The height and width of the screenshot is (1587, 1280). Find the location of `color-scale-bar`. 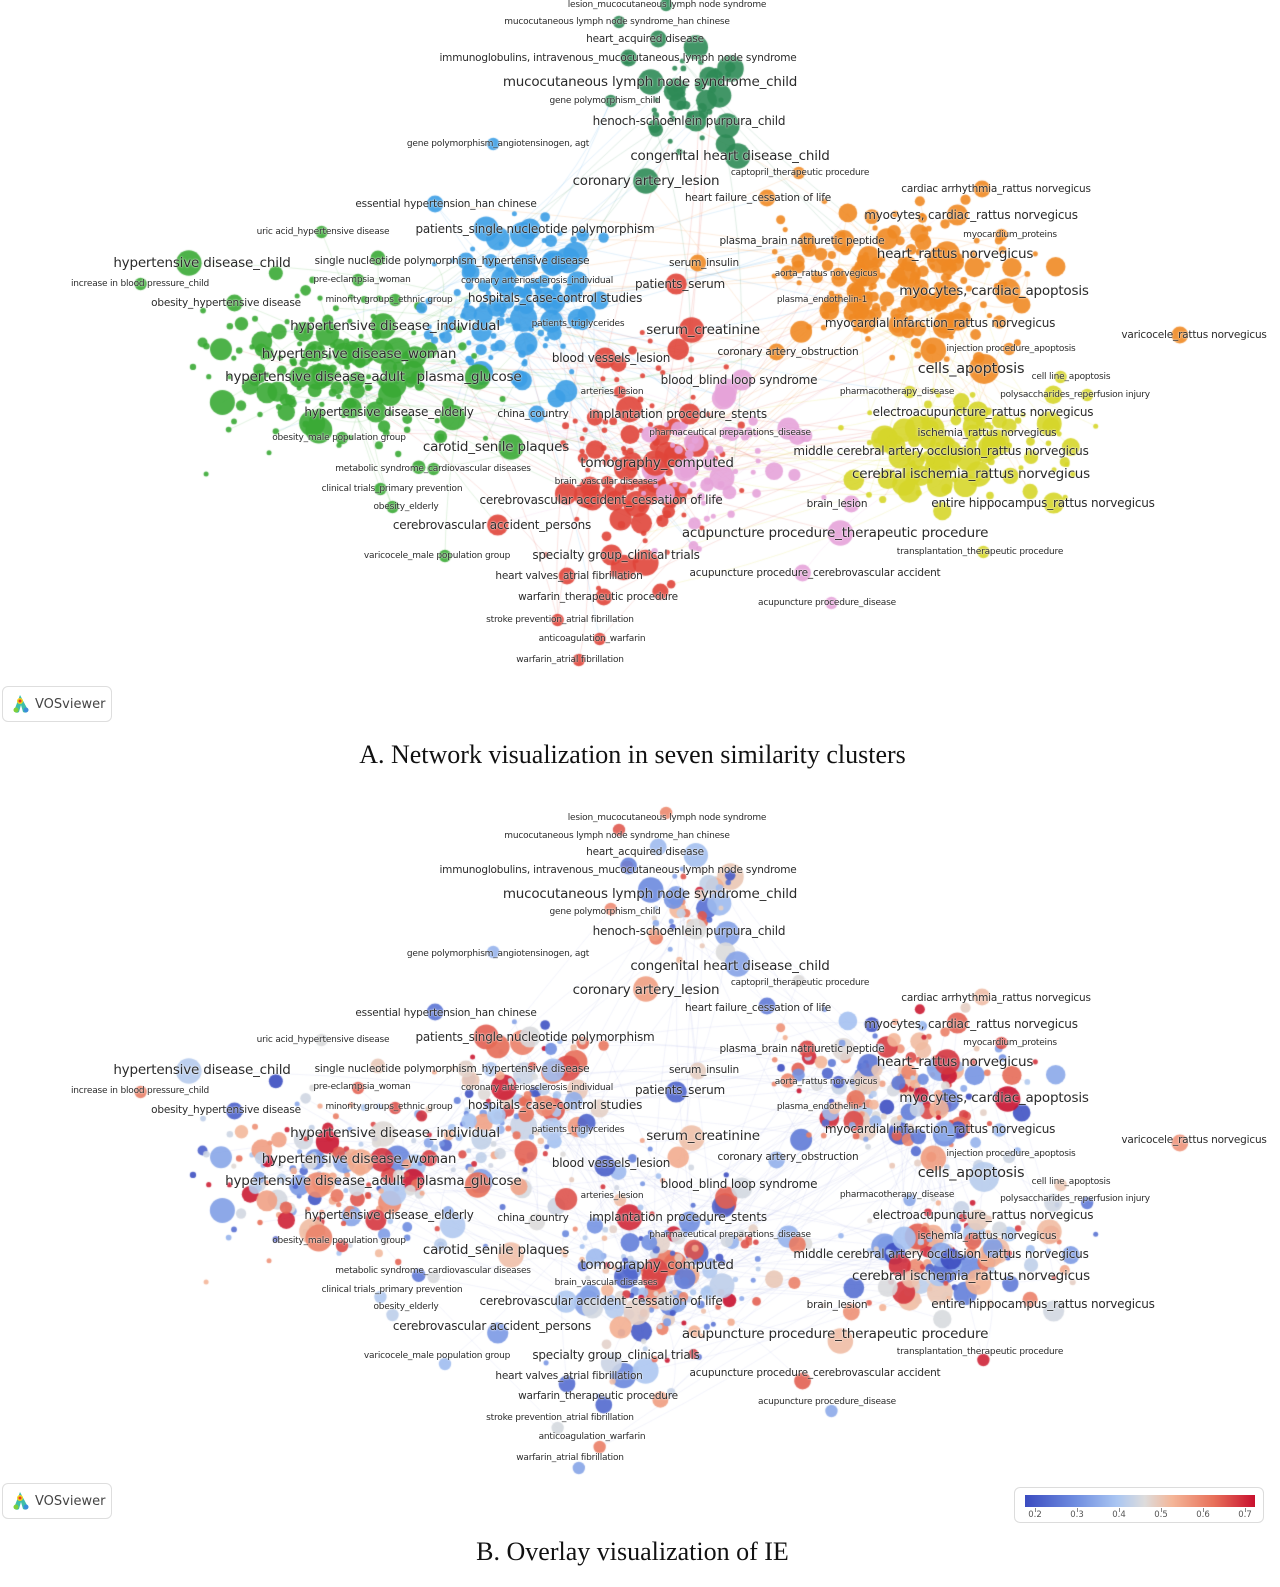

color-scale-bar is located at coordinates (1140, 1501).